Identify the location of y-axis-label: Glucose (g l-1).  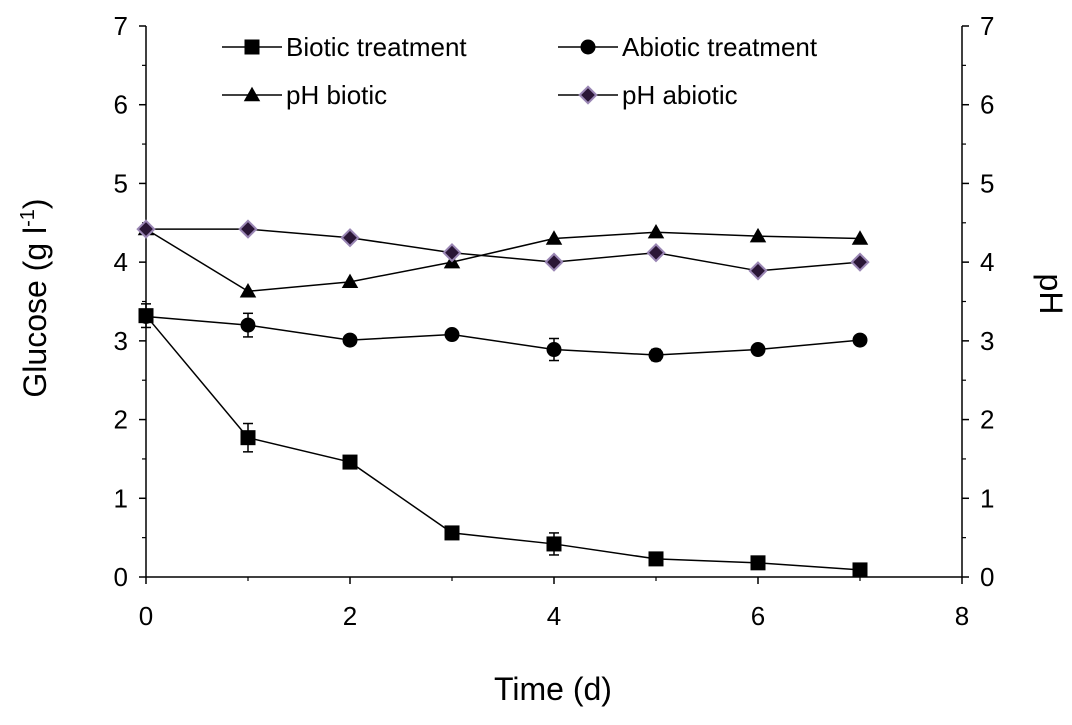
(35, 297).